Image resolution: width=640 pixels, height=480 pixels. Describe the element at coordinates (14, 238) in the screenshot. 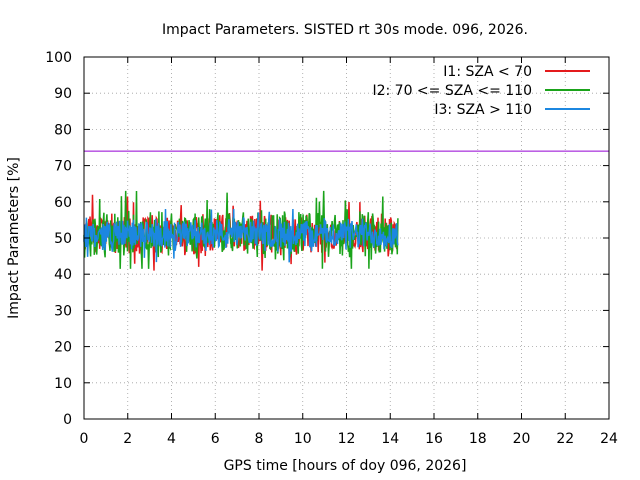

I see `y-axis-label: Impact Parameters [%]` at that location.